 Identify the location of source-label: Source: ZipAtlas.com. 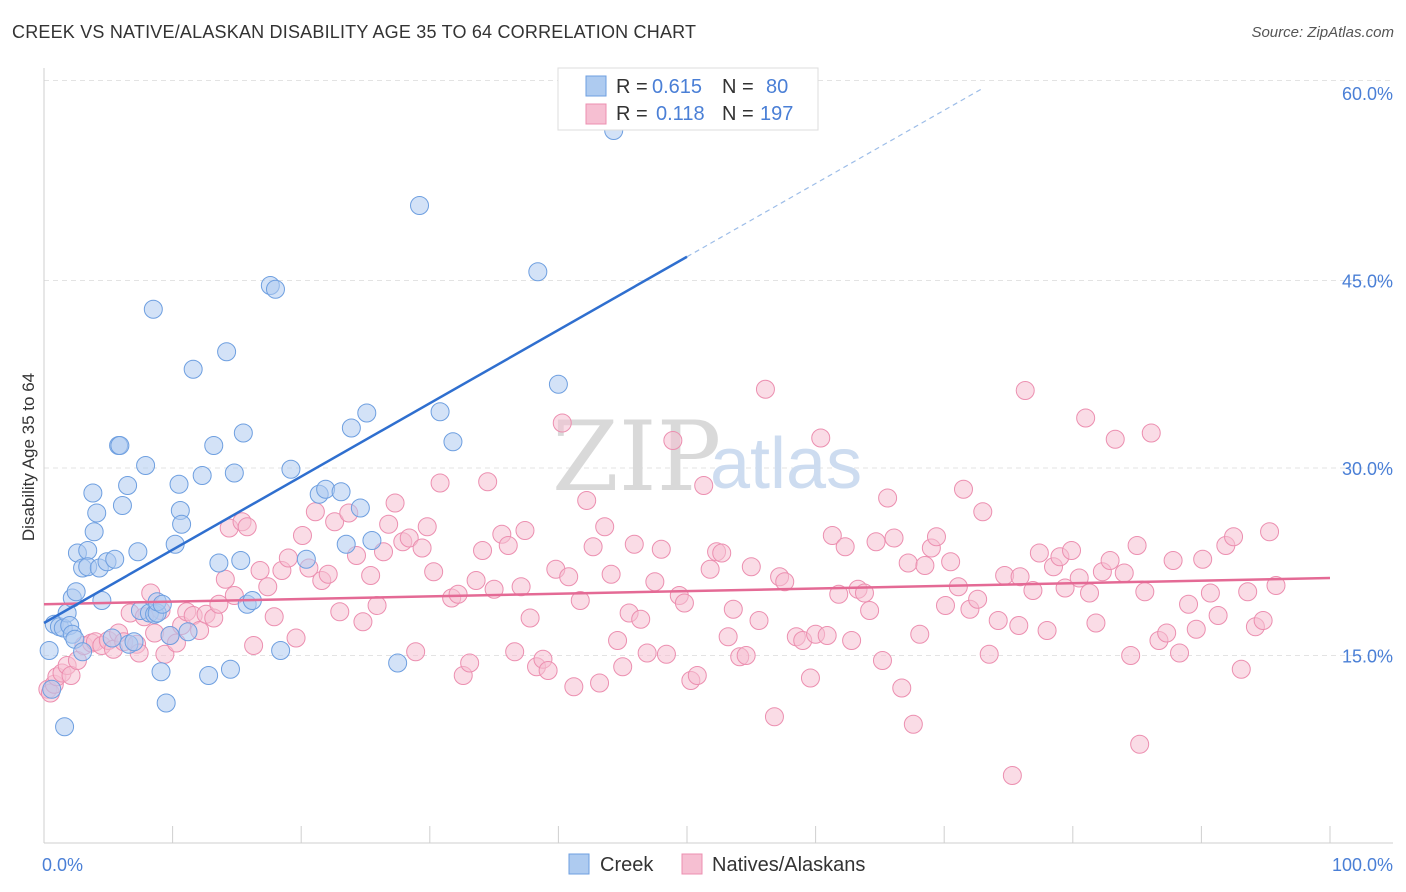
(1322, 32).